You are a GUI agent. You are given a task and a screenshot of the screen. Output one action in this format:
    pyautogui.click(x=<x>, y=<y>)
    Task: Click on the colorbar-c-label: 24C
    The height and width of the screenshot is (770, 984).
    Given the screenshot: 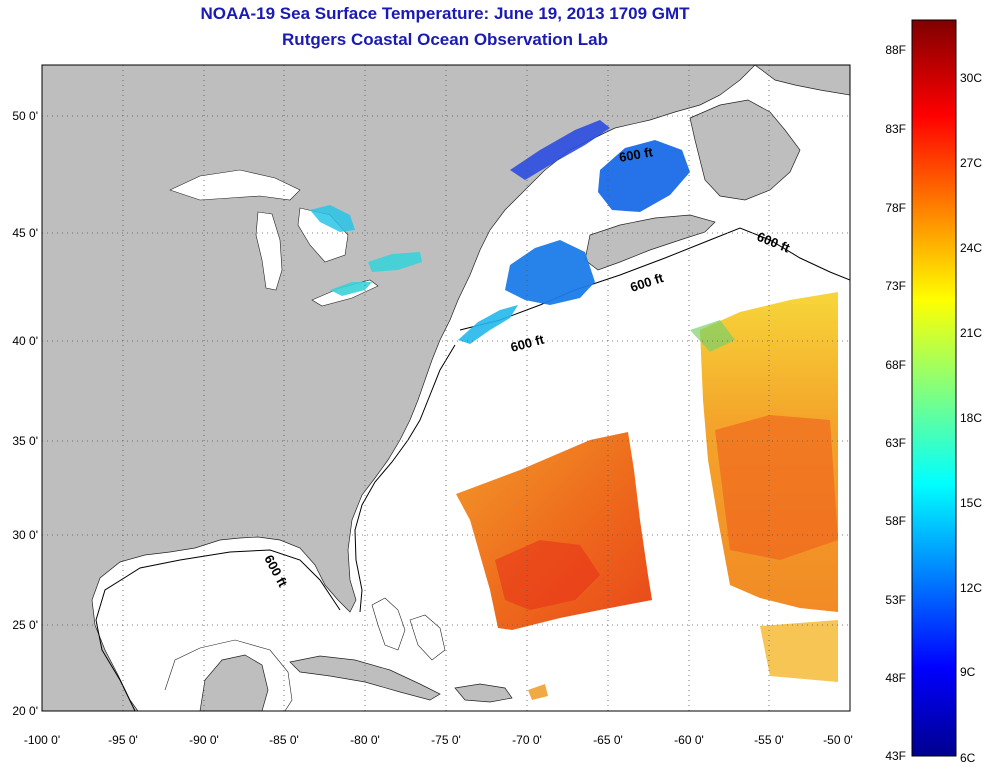 What is the action you would take?
    pyautogui.click(x=971, y=248)
    